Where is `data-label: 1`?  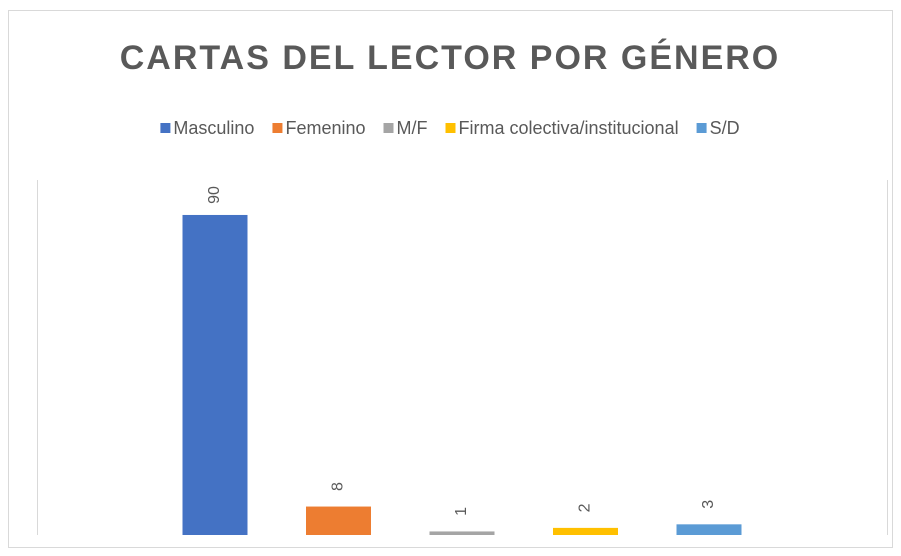 data-label: 1 is located at coordinates (461, 511).